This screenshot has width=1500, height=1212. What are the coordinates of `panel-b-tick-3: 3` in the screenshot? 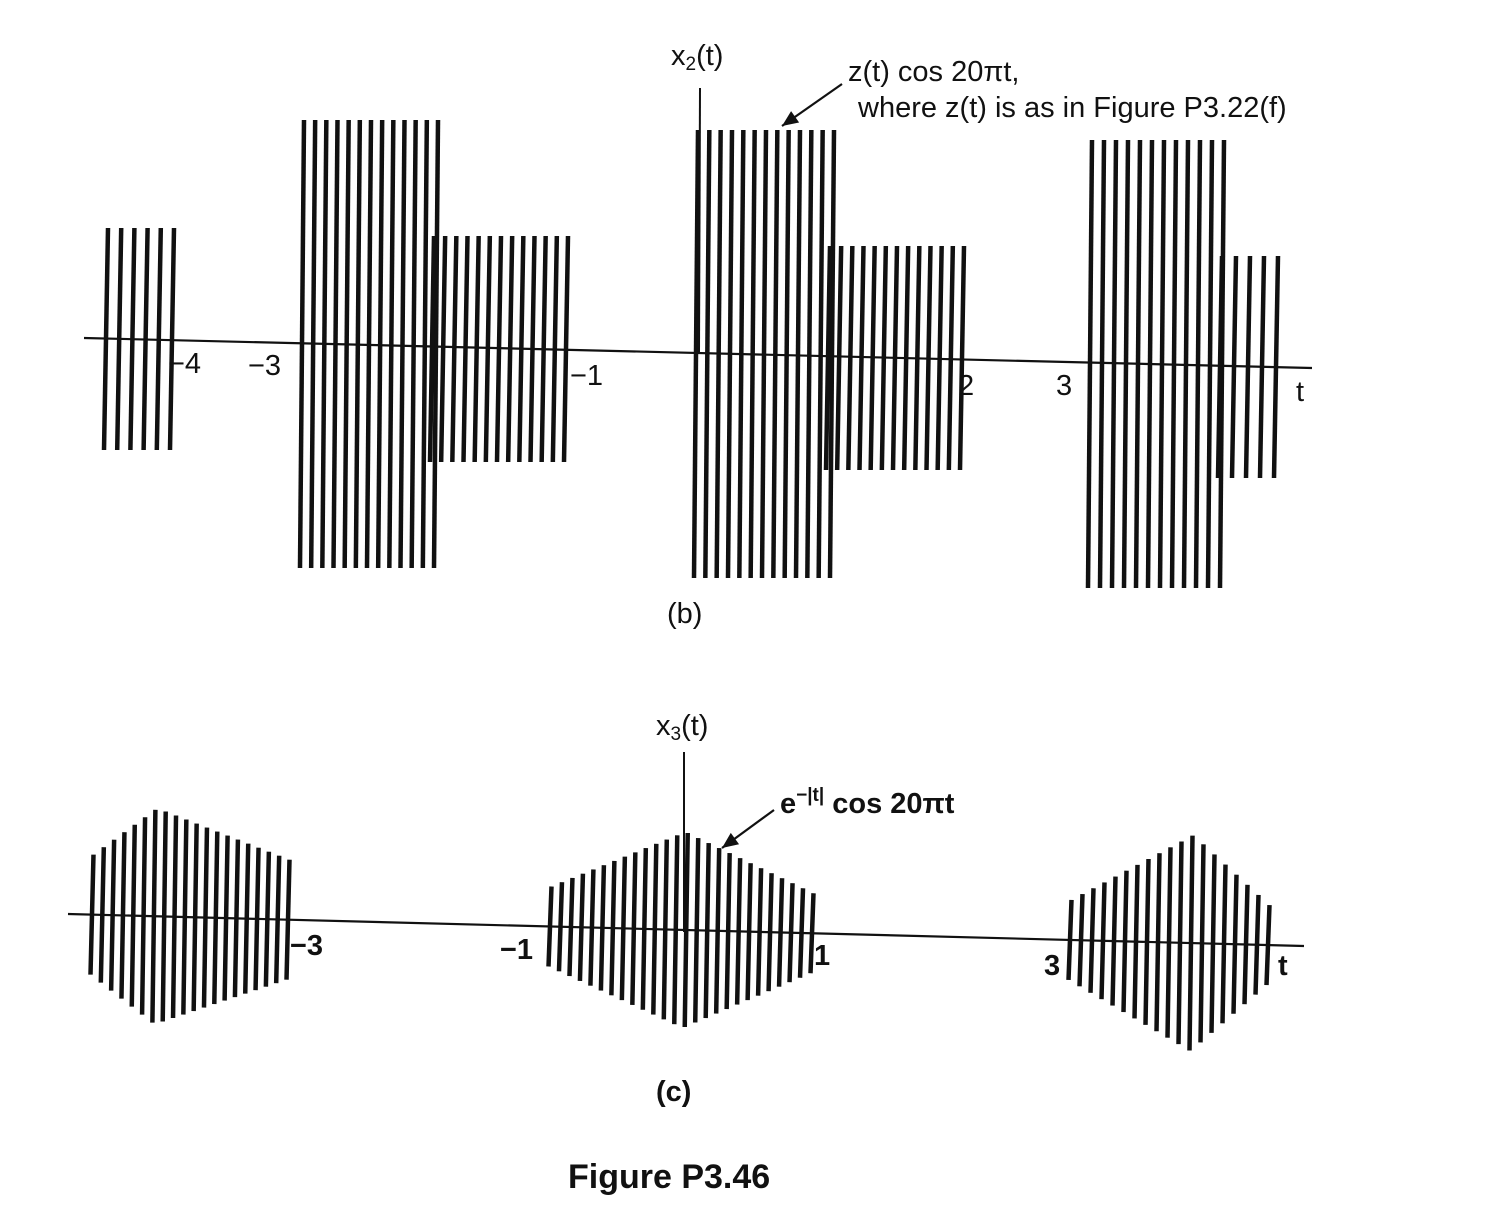 It's located at (1064, 386).